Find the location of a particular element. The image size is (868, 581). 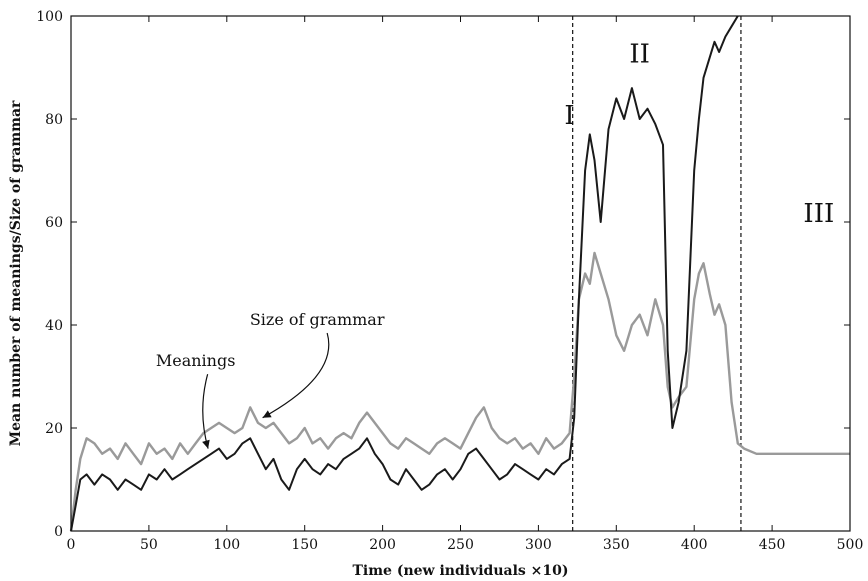

x-tick-label: 100 is located at coordinates (226, 545).